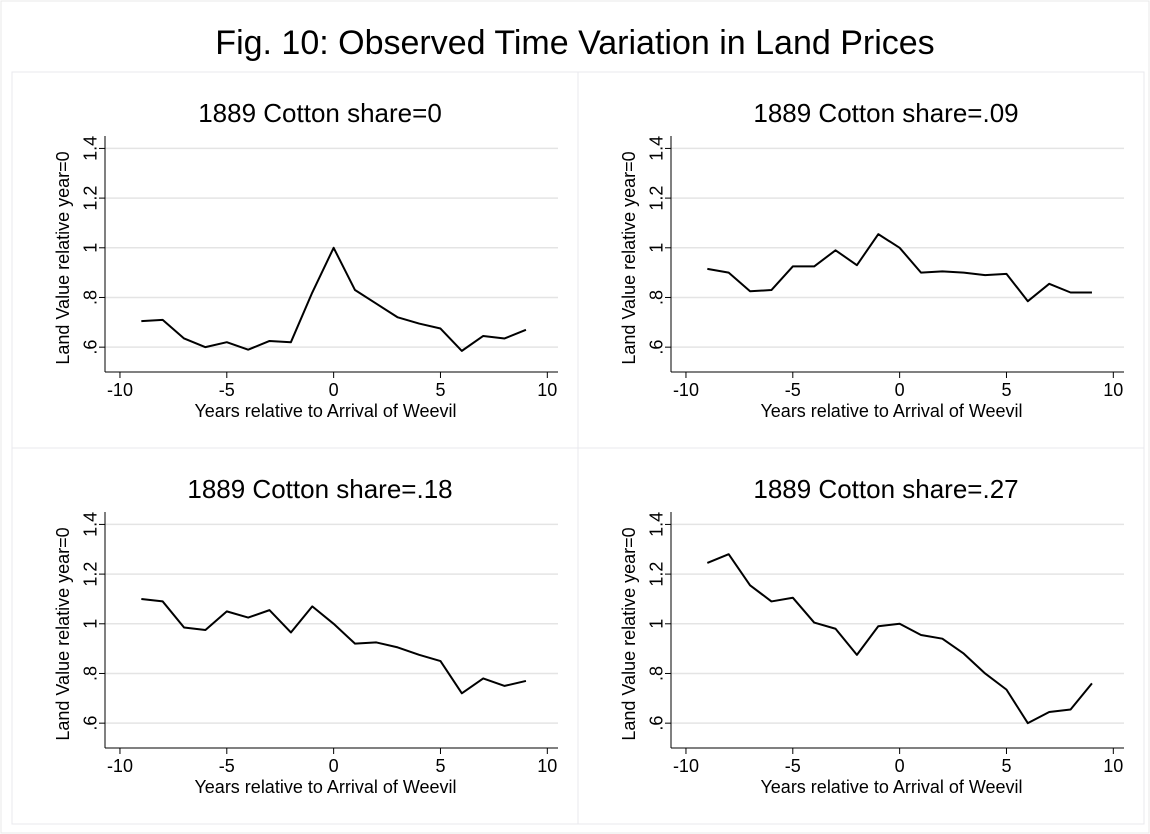 The height and width of the screenshot is (834, 1150). I want to click on panel-title: 1889 Cotton share=.18, so click(319, 489).